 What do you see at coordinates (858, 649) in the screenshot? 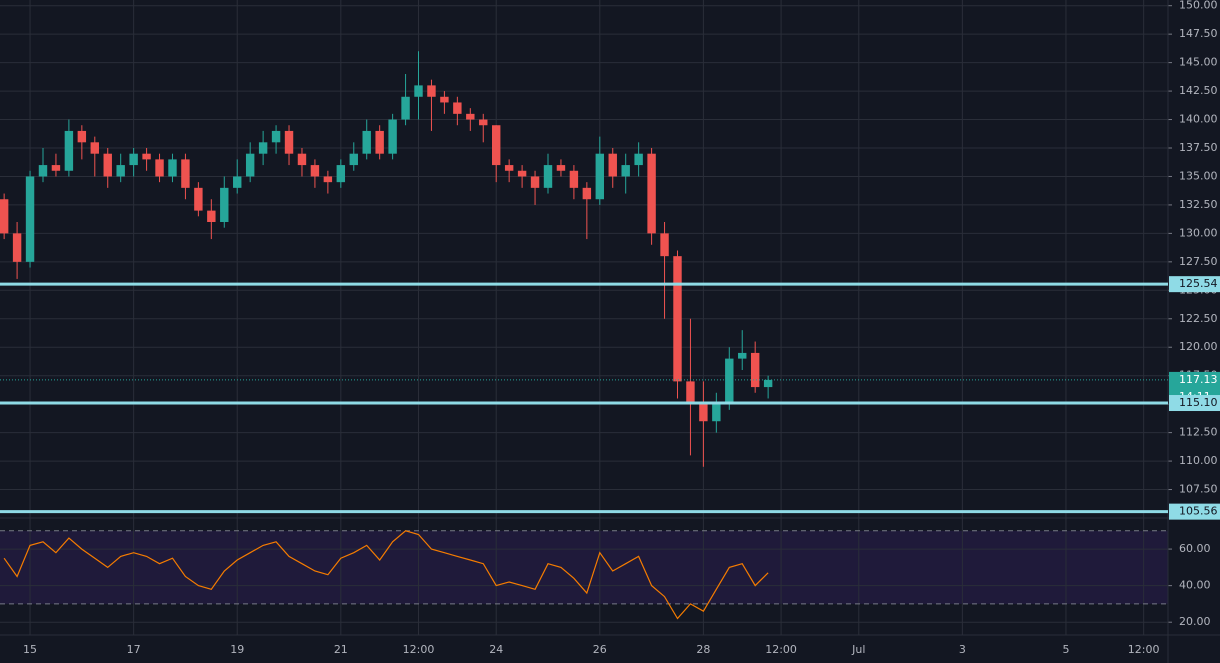
I see `x-tick-label: Jul` at bounding box center [858, 649].